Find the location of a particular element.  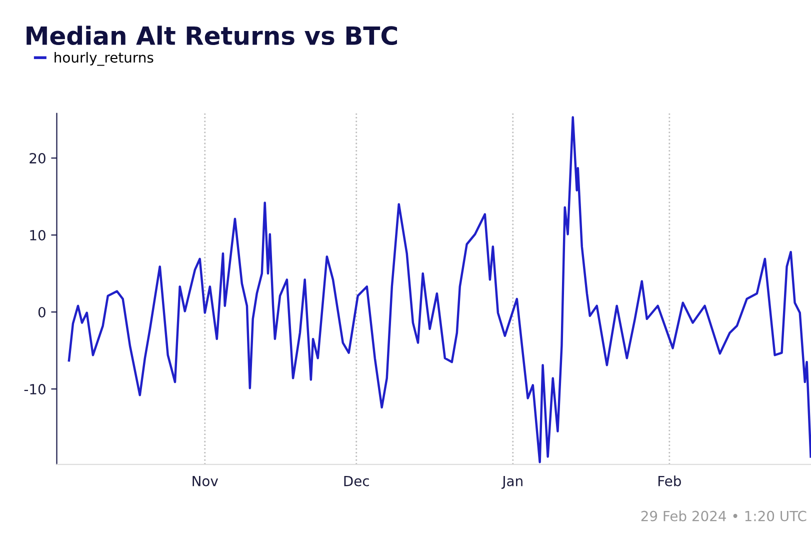

x-tick-label: Nov is located at coordinates (205, 481).